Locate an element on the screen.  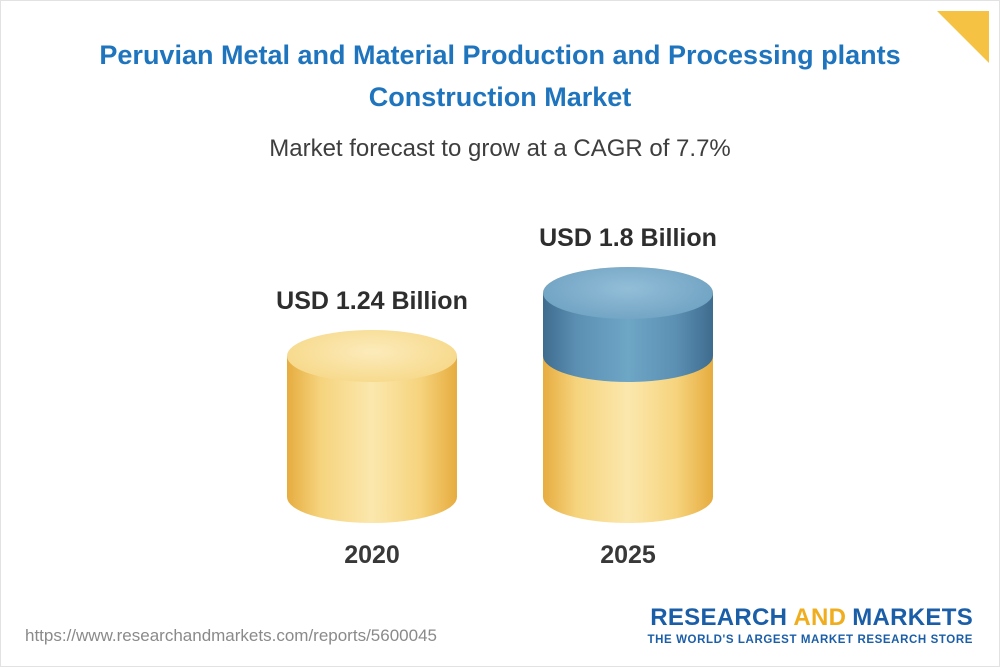
logo-word-research: RESEARCH is located at coordinates (719, 617).